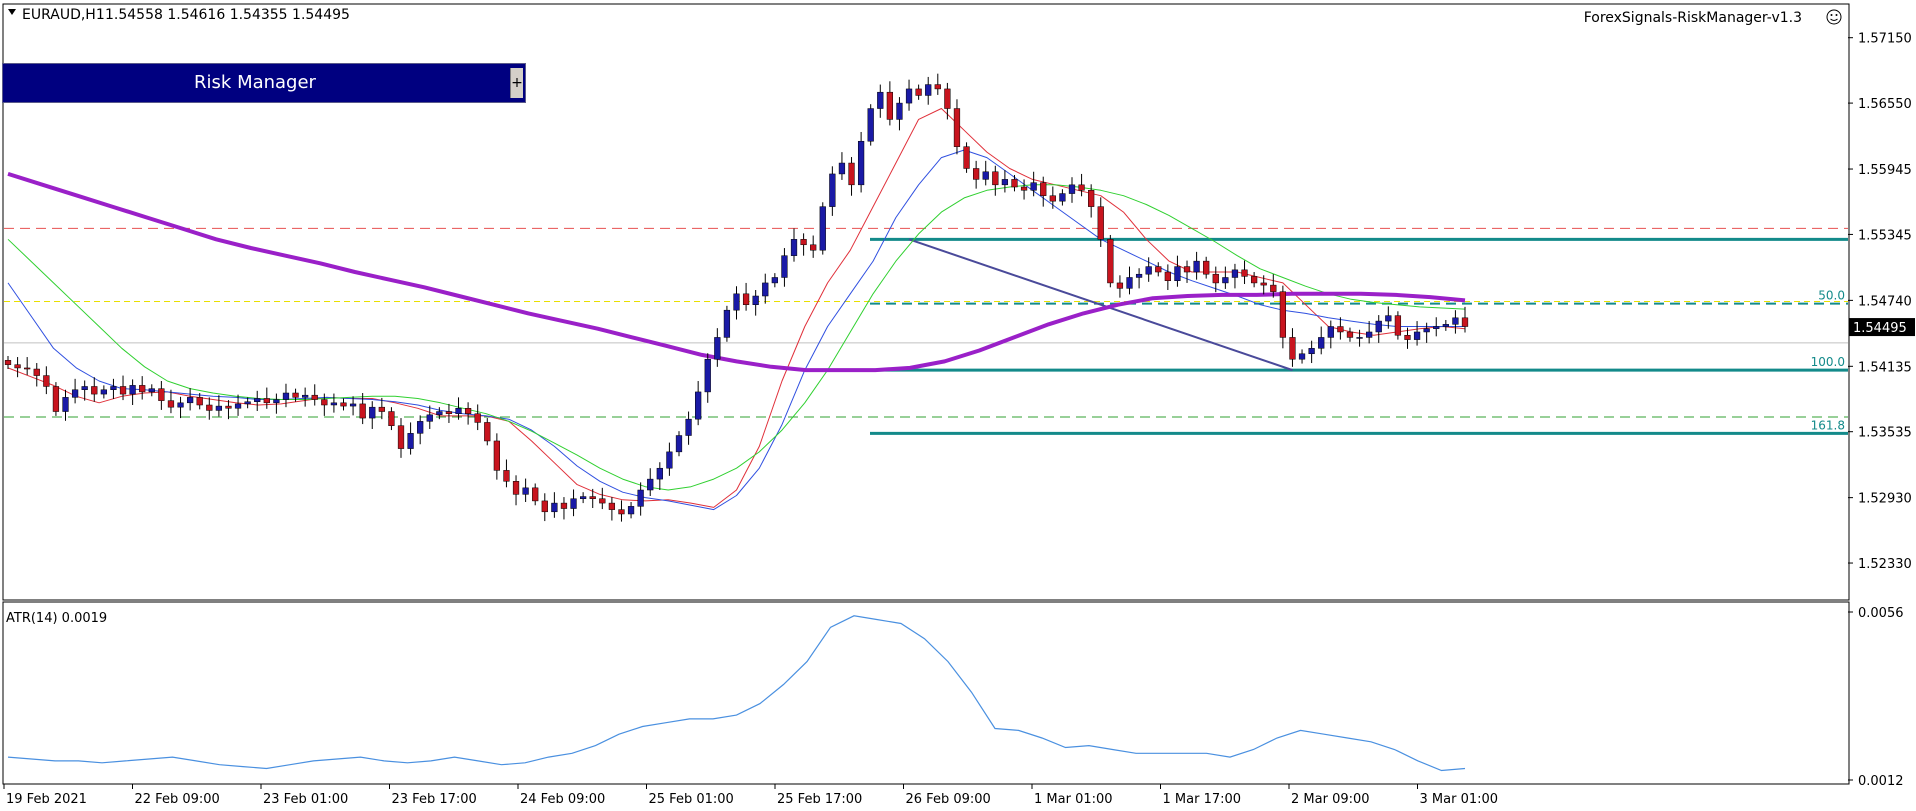 This screenshot has height=811, width=1916. Describe the element at coordinates (12, 12) in the screenshot. I see `symbol-dropdown-icon` at that location.